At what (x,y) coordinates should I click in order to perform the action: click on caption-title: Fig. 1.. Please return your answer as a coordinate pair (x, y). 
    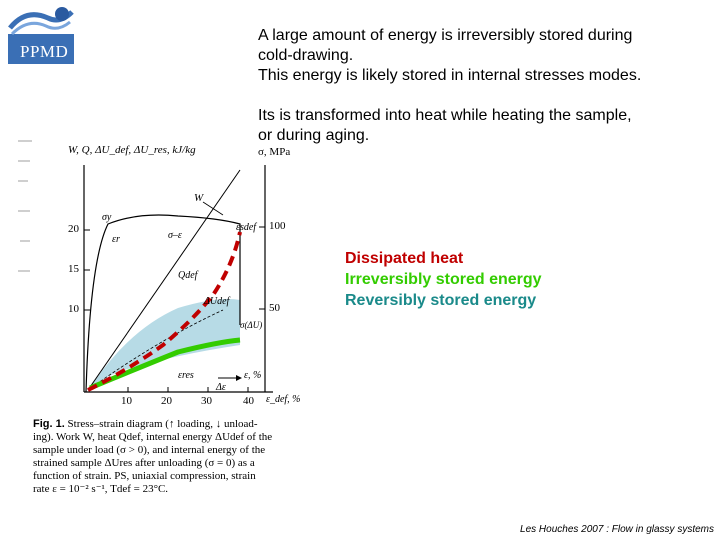
    Looking at the image, I should click on (49, 424).